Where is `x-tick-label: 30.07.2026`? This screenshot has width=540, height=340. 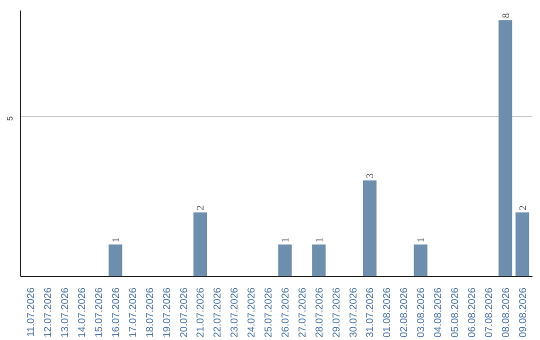 x-tick-label: 30.07.2026 is located at coordinates (354, 312).